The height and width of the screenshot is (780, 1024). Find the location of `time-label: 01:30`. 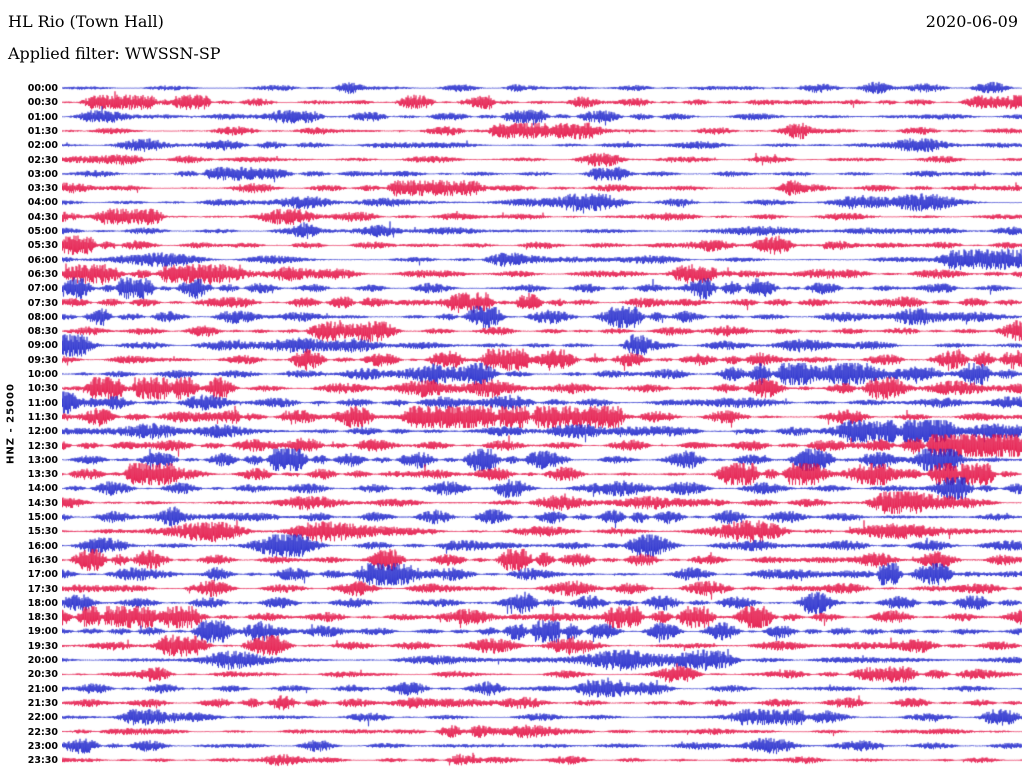

time-label: 01:30 is located at coordinates (42, 131).